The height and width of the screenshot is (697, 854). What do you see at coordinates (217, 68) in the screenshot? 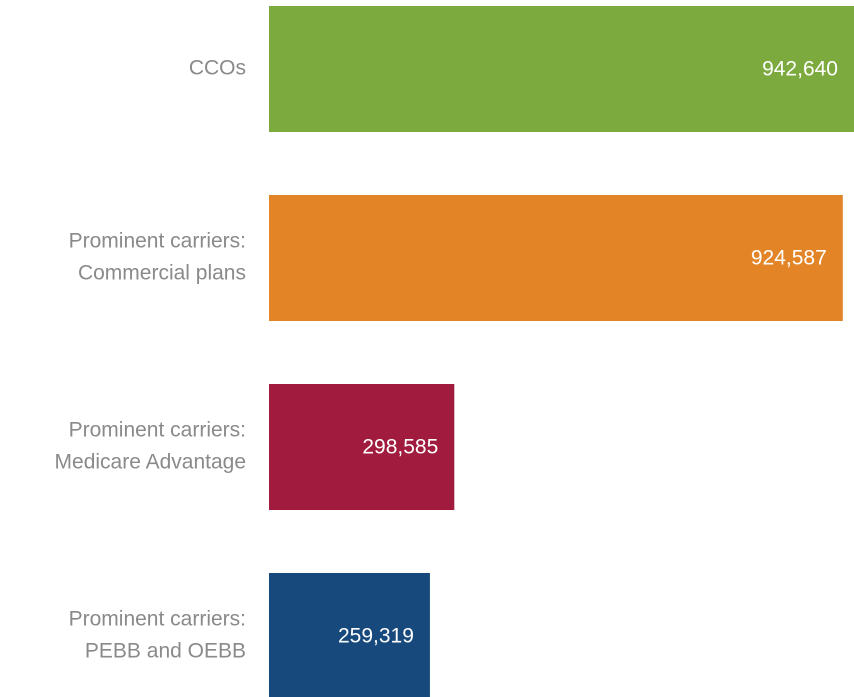
I see `category-label: CCOs` at bounding box center [217, 68].